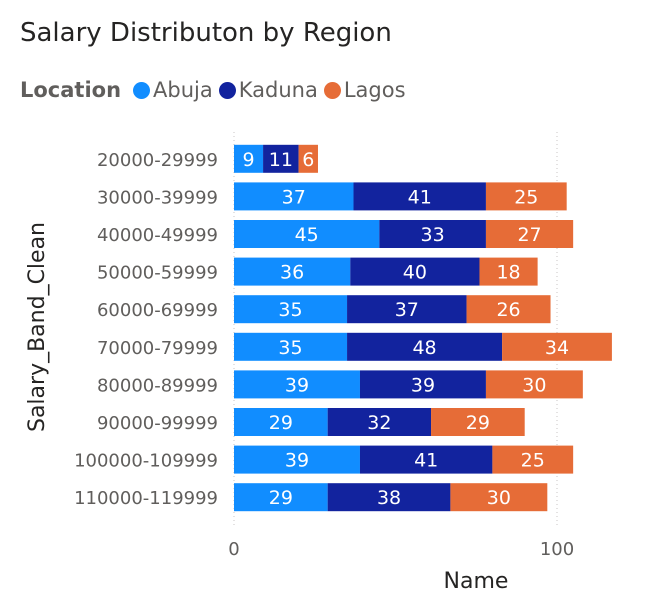 This screenshot has width=660, height=614. Describe the element at coordinates (157, 423) in the screenshot. I see `category-label: 90000-99999` at that location.